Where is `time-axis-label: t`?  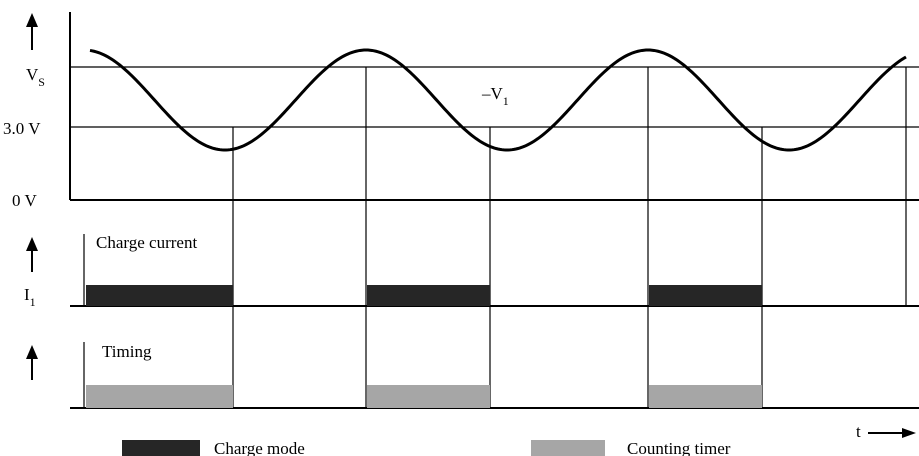
time-axis-label: t is located at coordinates (858, 431).